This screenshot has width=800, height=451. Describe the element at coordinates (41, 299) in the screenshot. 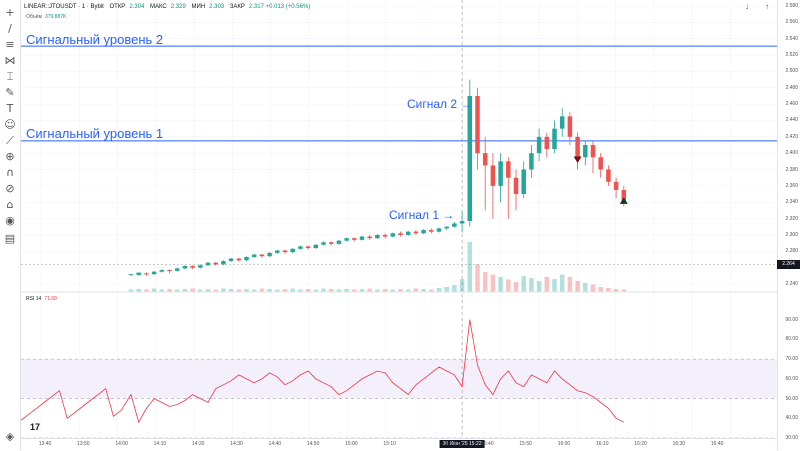

I see `rsi-legend: RSI 14 71.60` at that location.